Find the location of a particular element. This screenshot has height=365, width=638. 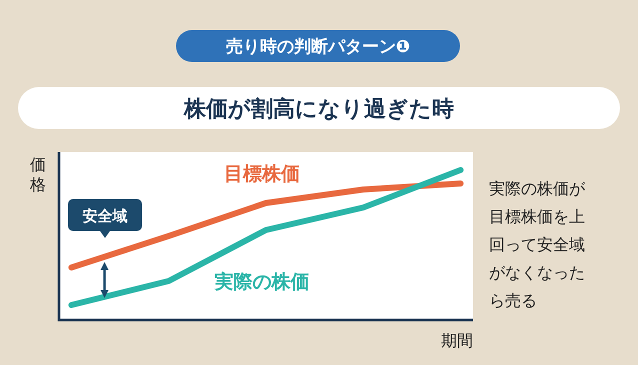

series-label: 目標株価 is located at coordinates (262, 174).